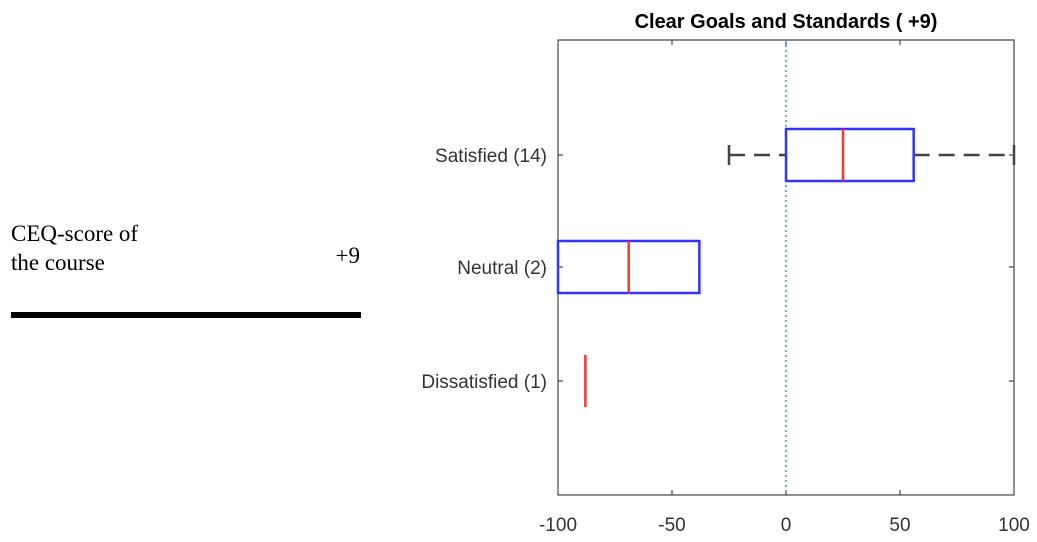 The height and width of the screenshot is (542, 1037). What do you see at coordinates (484, 382) in the screenshot?
I see `y-category-label: Dissatisfied (1)` at bounding box center [484, 382].